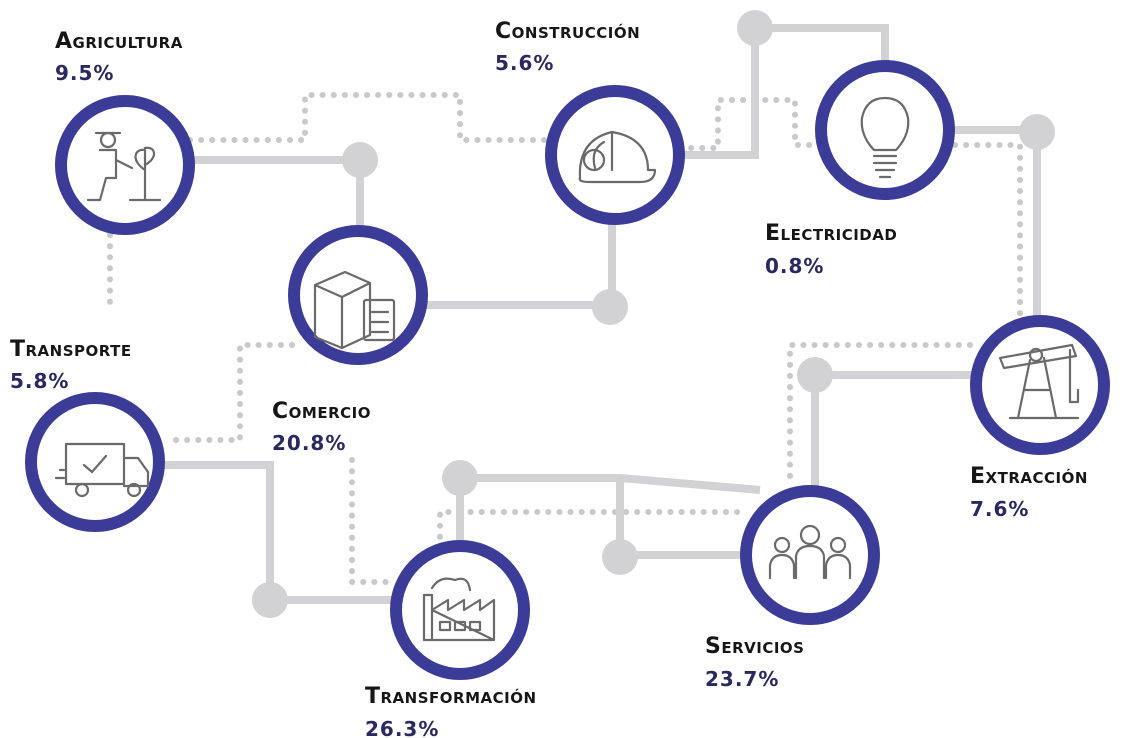 The height and width of the screenshot is (738, 1132). I want to click on node-label: Transporte, so click(71, 349).